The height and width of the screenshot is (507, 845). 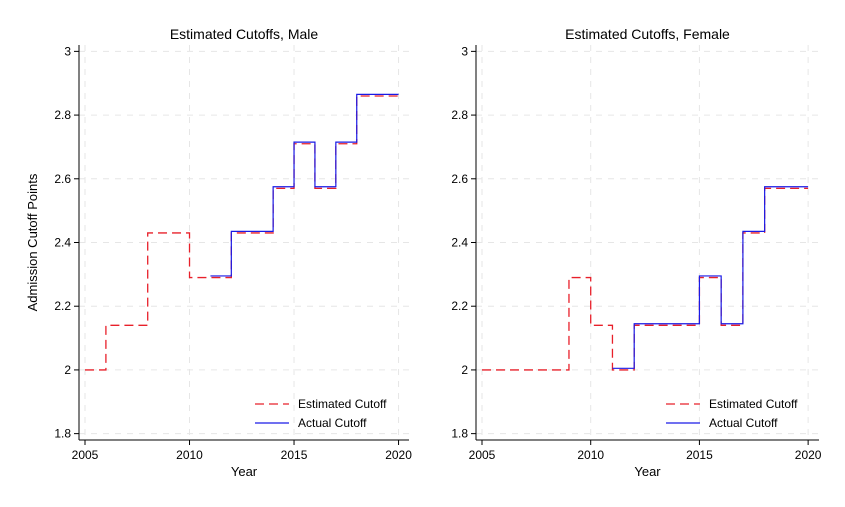 I want to click on chart-title: Estimated Cutoffs, Female, so click(x=647, y=34).